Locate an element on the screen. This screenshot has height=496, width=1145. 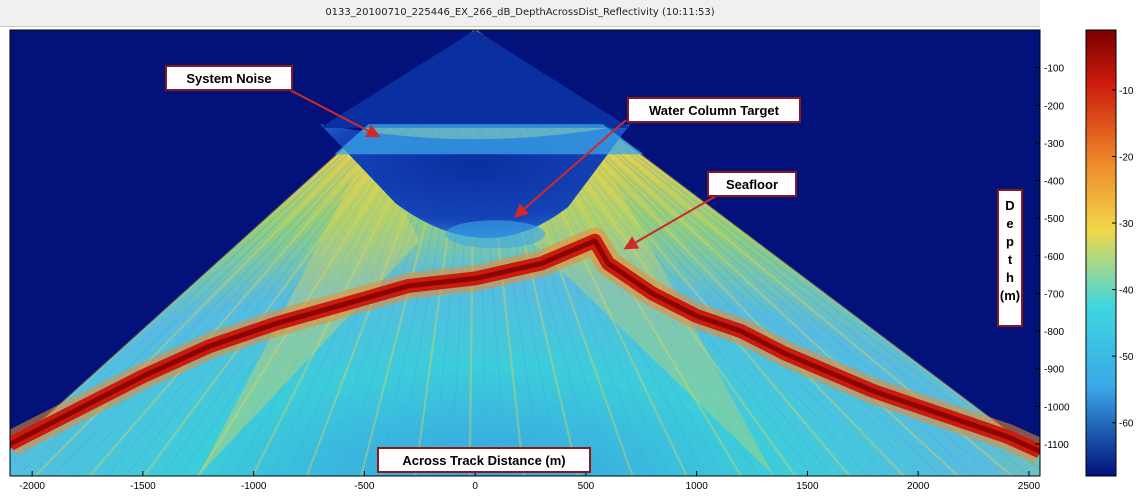
apex-cone is located at coordinates (475, 79).